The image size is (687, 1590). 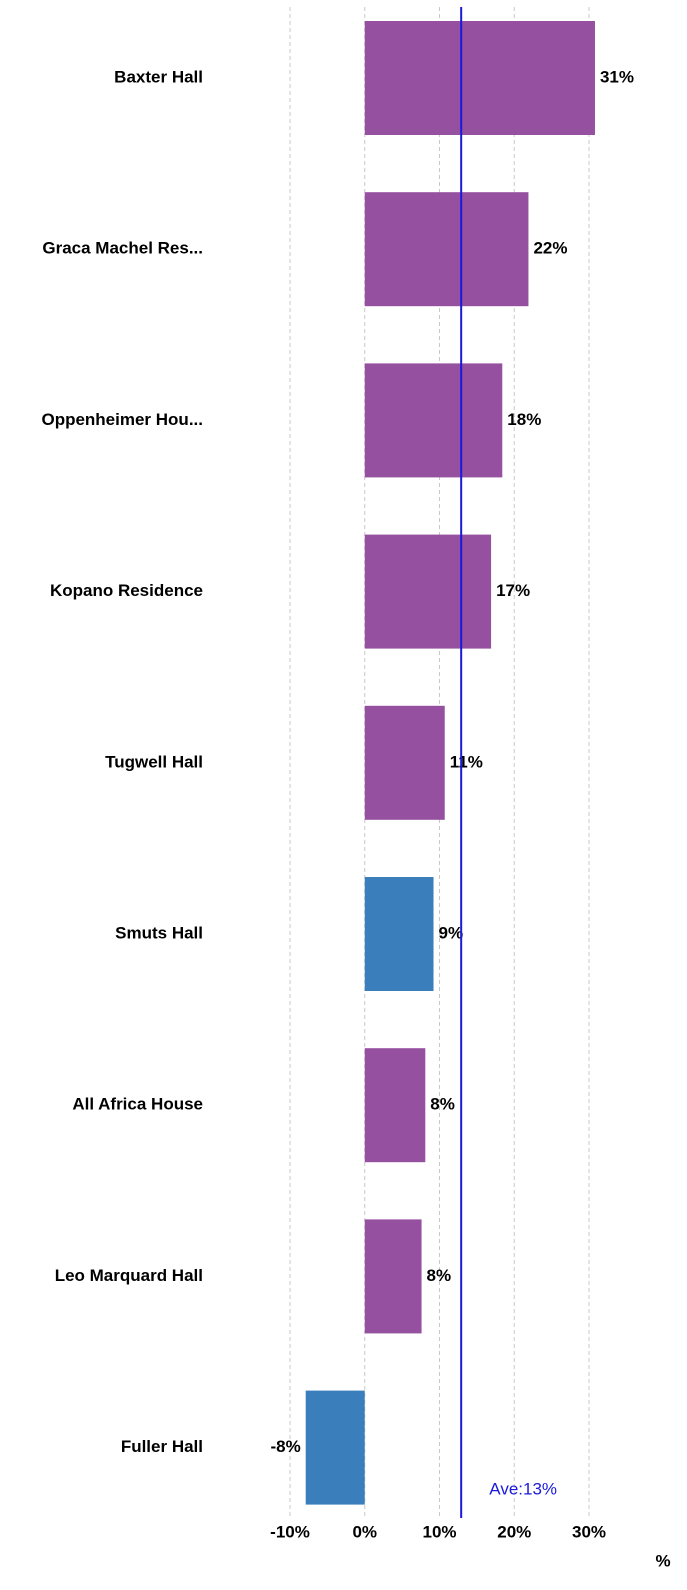 I want to click on data-label: 9%, so click(x=451, y=932).